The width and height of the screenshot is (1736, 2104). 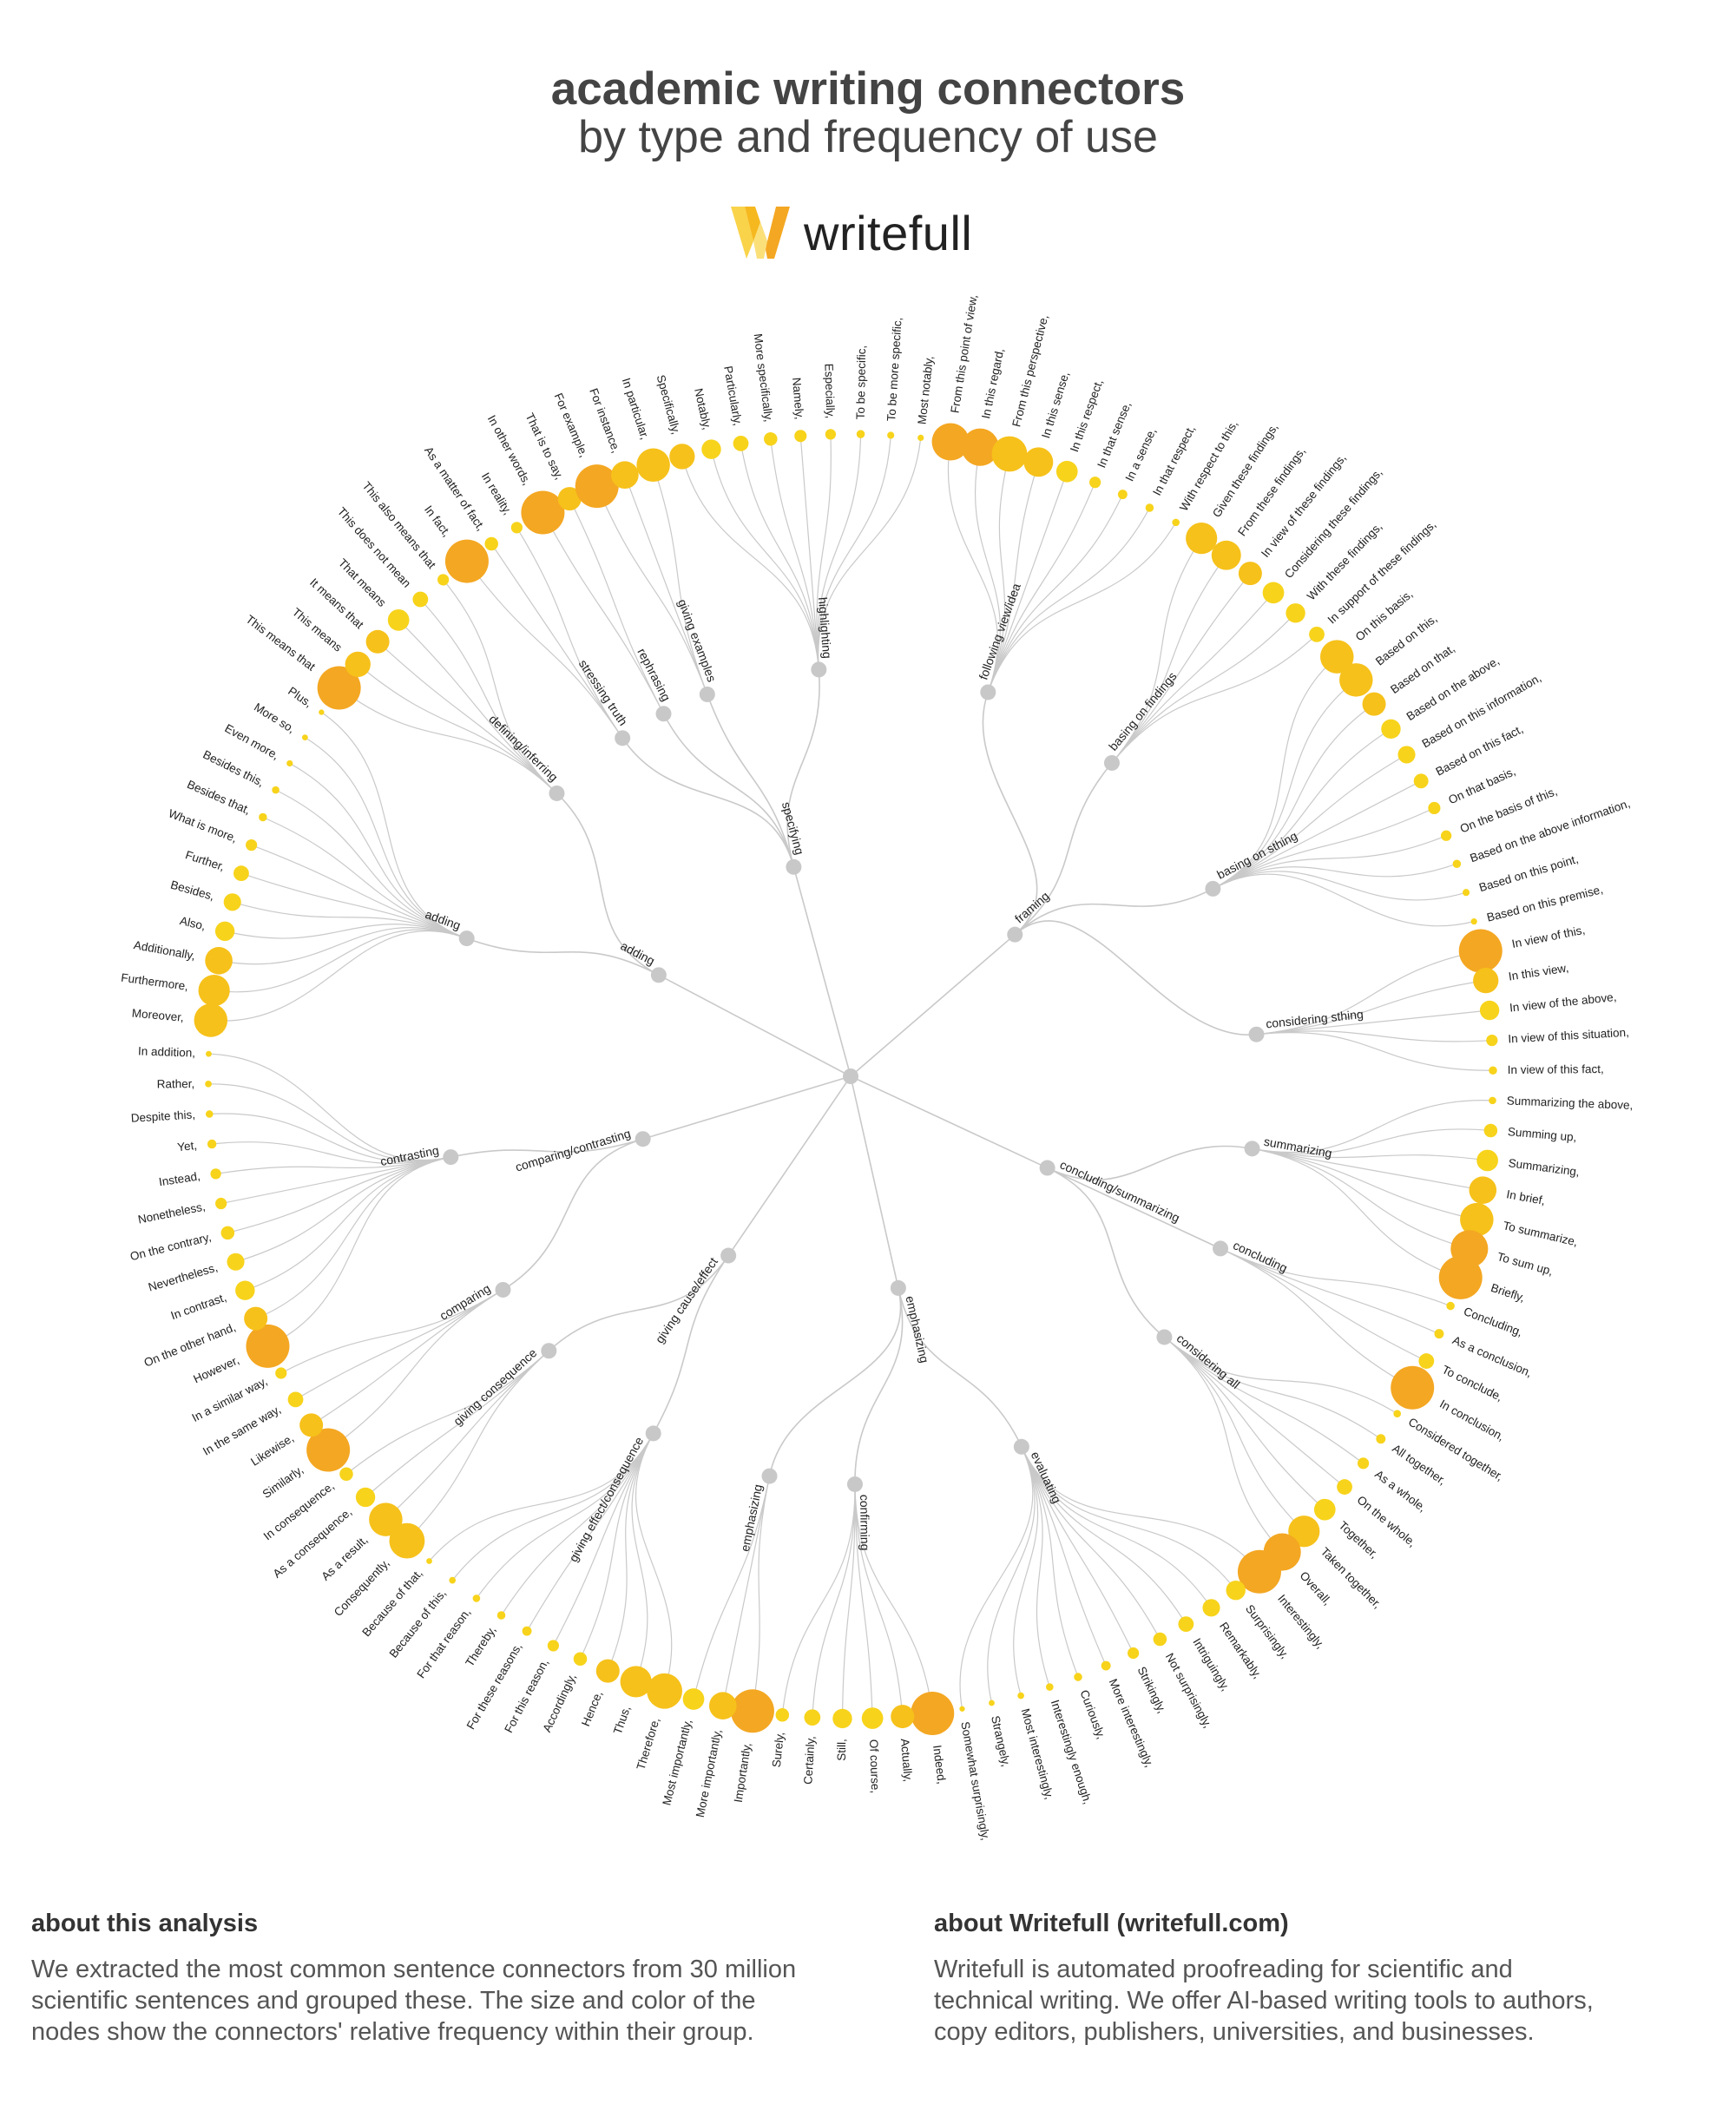 I want to click on leaf-node-in-view-of-this, so click(x=1480, y=951).